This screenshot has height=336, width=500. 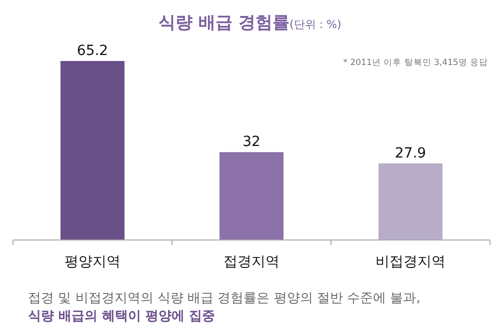 What do you see at coordinates (415, 63) in the screenshot?
I see `annotation: * 2011년 이후 탈북민 3,415명 응답` at bounding box center [415, 63].